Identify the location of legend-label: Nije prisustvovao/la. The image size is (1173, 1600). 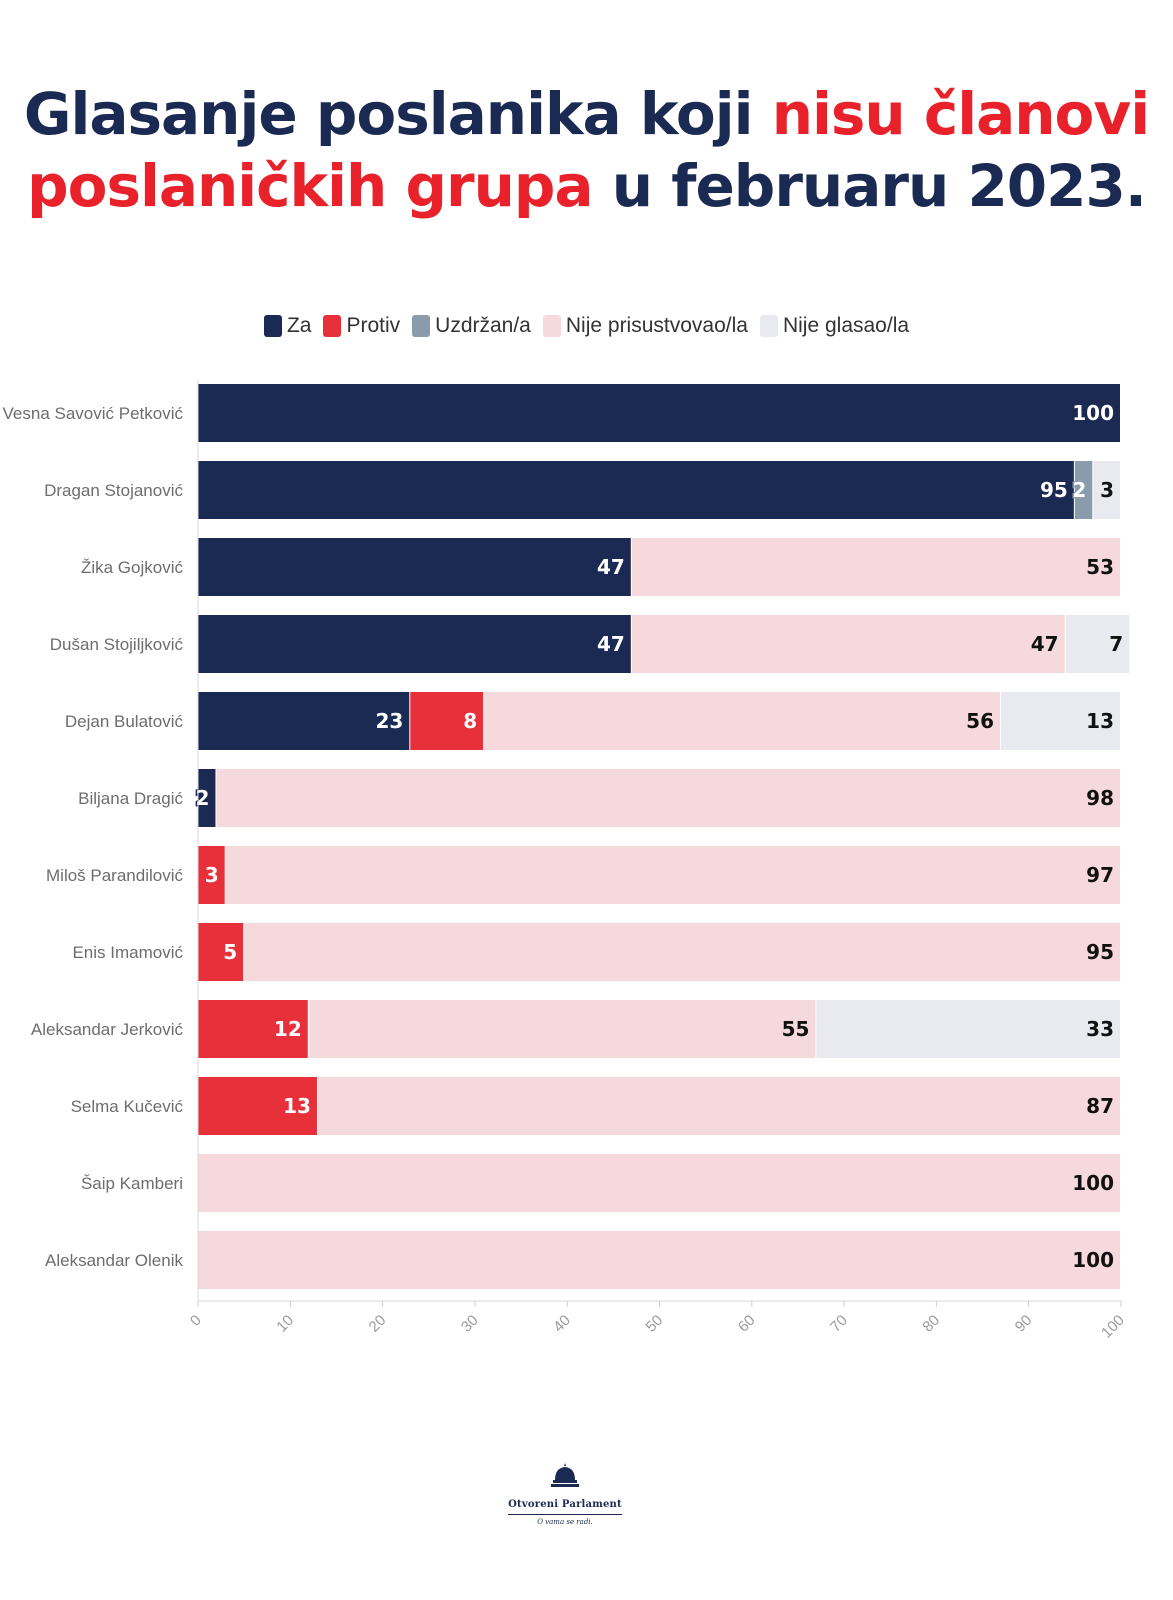
(656, 325).